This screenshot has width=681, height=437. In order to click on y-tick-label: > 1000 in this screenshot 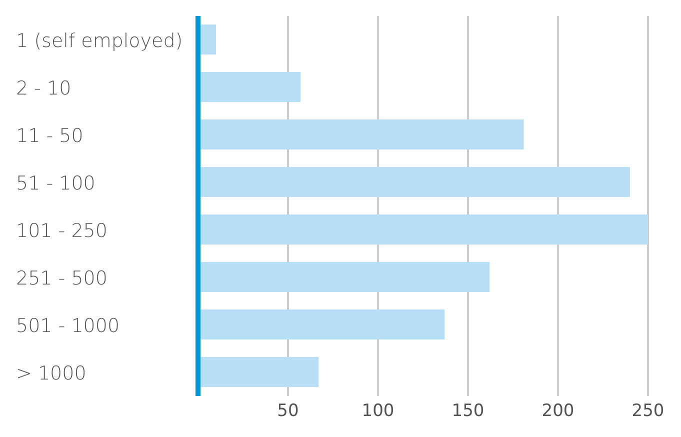, I will do `click(51, 373)`.